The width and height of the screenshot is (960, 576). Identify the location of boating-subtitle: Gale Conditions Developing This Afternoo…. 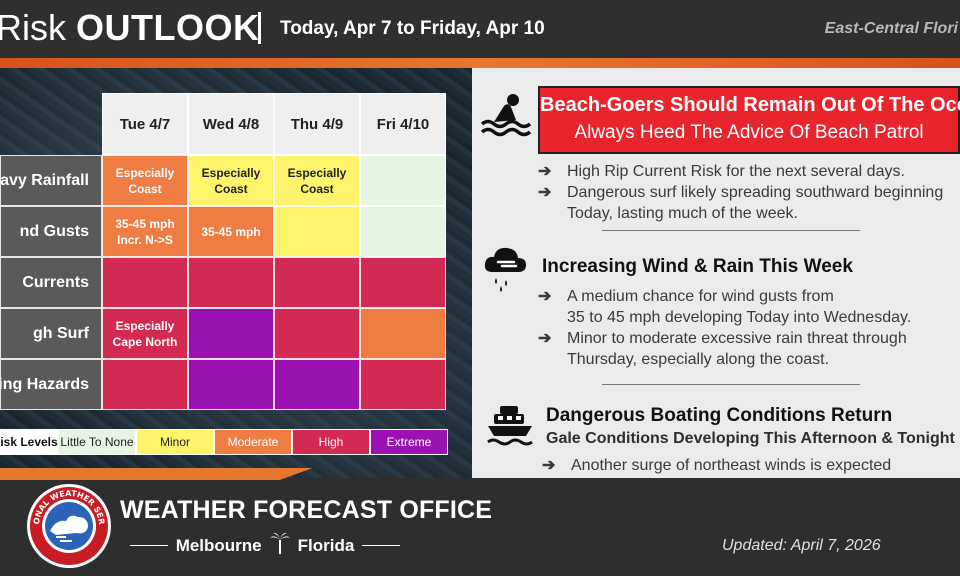
(750, 438).